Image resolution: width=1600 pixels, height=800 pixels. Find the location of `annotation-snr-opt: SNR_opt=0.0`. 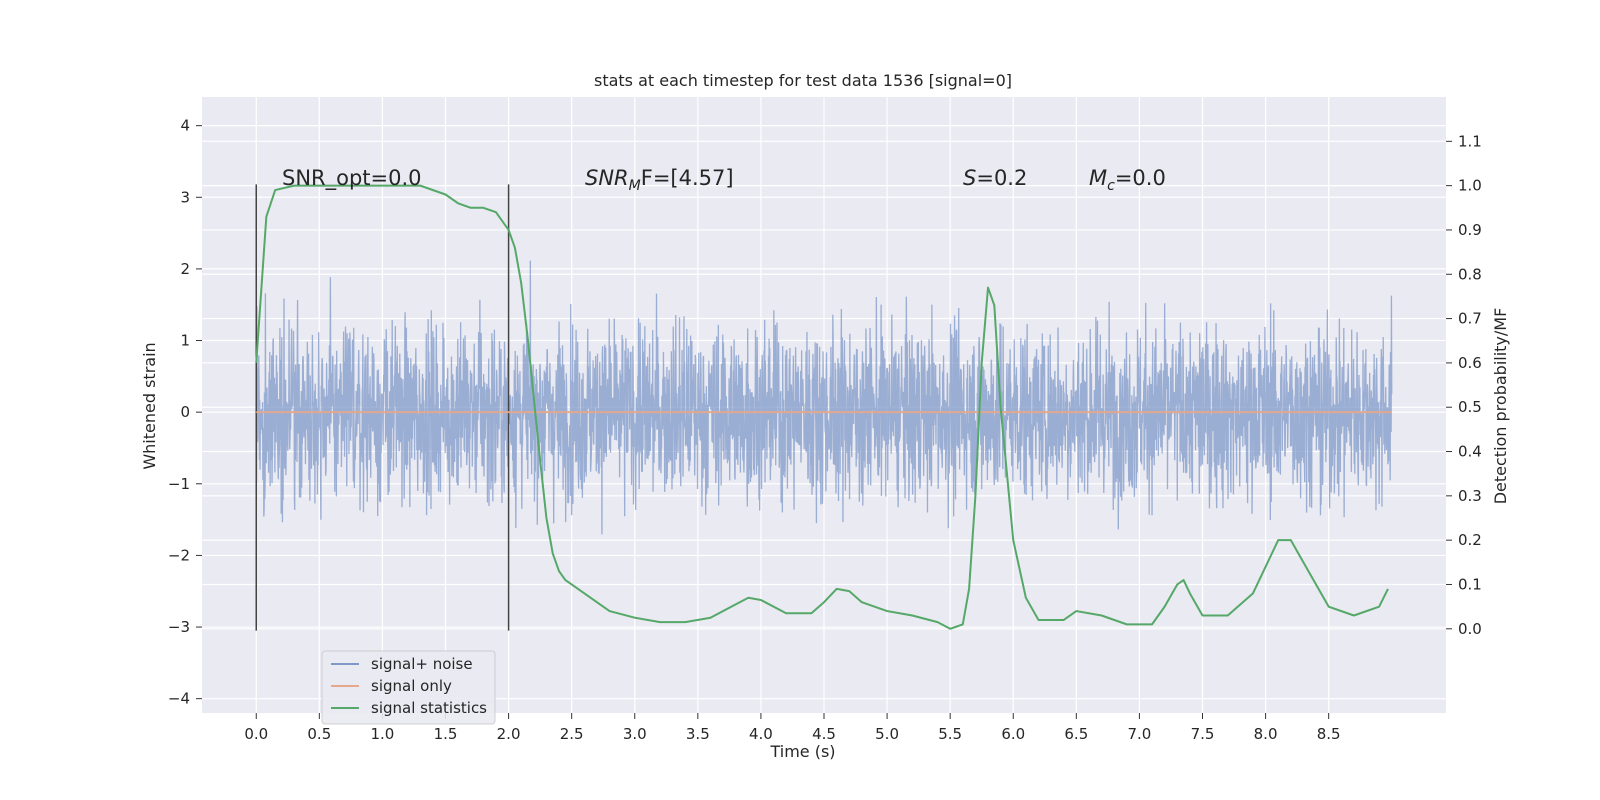

annotation-snr-opt: SNR_opt=0.0 is located at coordinates (352, 178).